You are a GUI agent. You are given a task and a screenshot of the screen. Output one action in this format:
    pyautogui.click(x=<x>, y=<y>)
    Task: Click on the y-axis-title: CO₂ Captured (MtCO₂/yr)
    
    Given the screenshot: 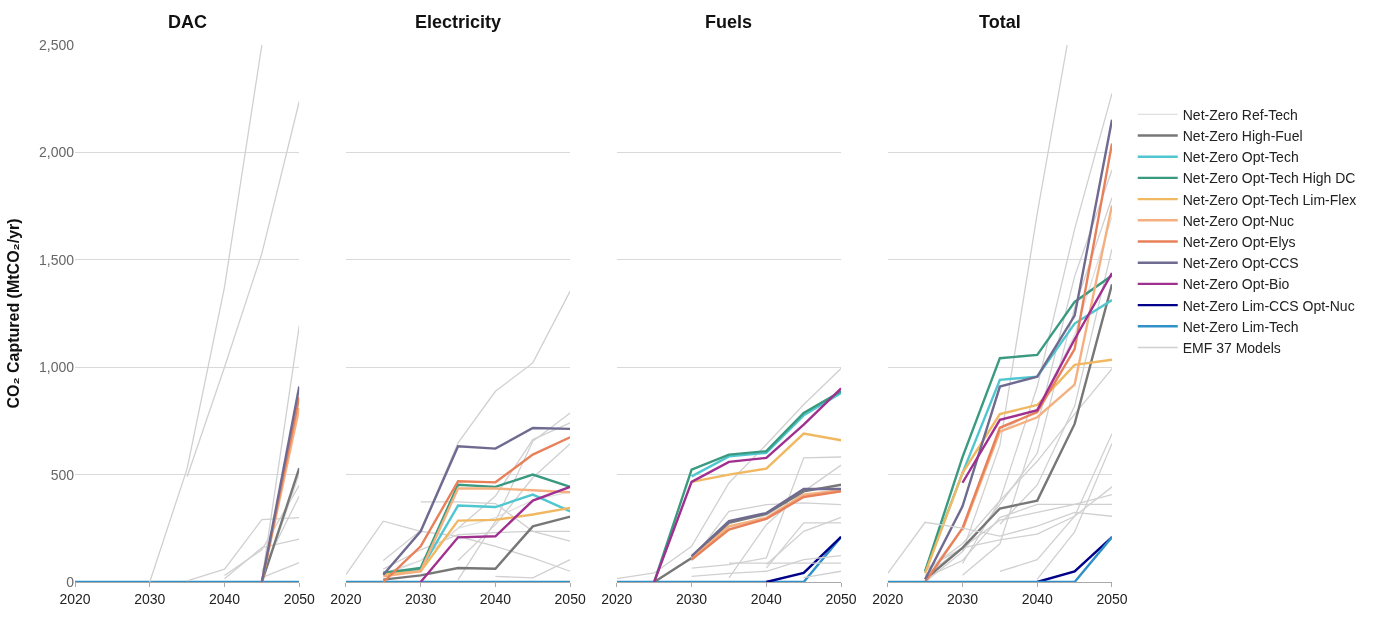 What is the action you would take?
    pyautogui.click(x=13, y=313)
    